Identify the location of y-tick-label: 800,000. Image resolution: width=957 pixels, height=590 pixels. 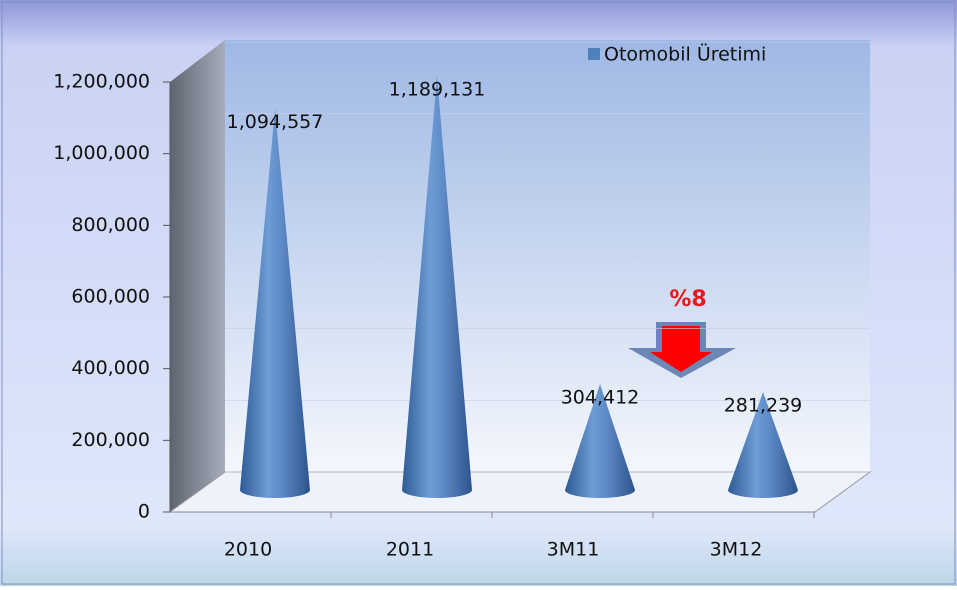
(110, 225).